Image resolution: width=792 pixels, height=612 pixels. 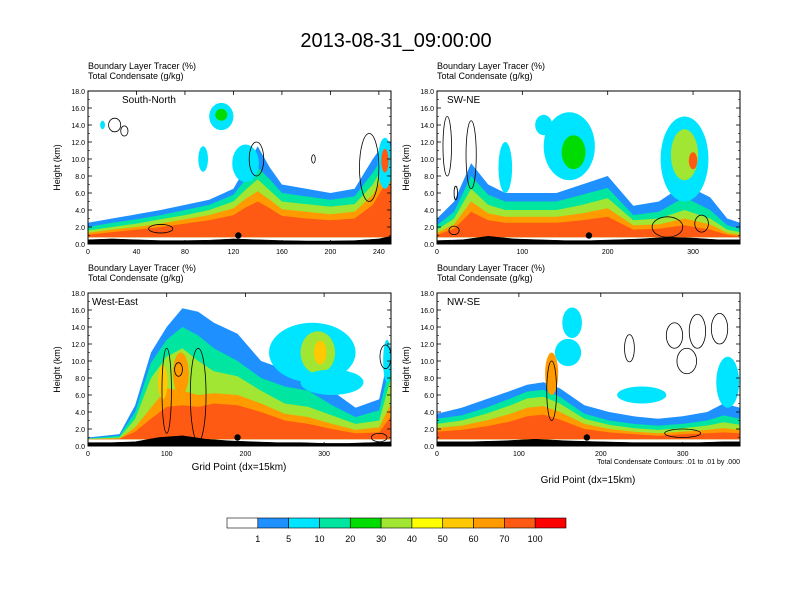 What do you see at coordinates (463, 100) in the screenshot?
I see `panel-label: SW-NE` at bounding box center [463, 100].